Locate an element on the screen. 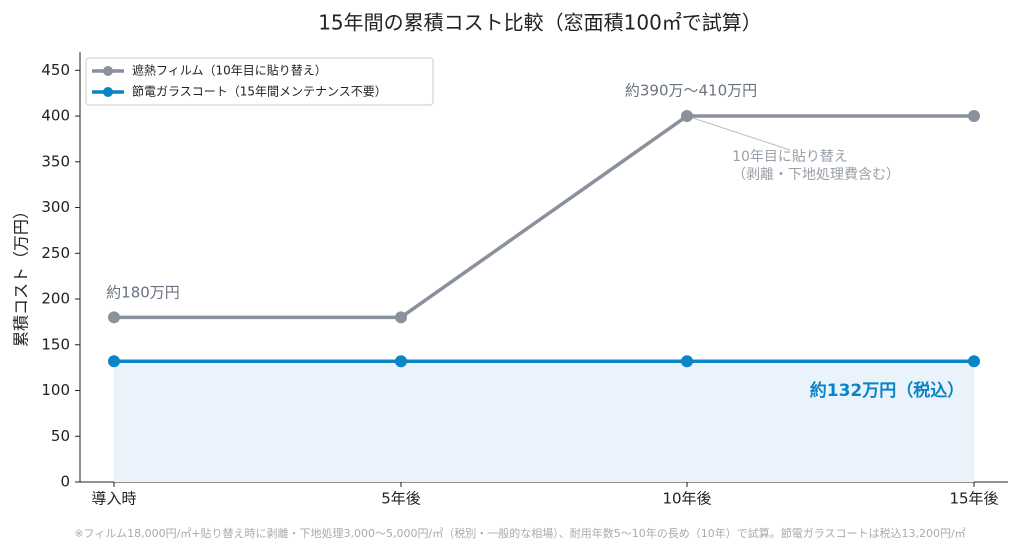 The height and width of the screenshot is (550, 1024). y-tick-label: 350 is located at coordinates (55, 161).